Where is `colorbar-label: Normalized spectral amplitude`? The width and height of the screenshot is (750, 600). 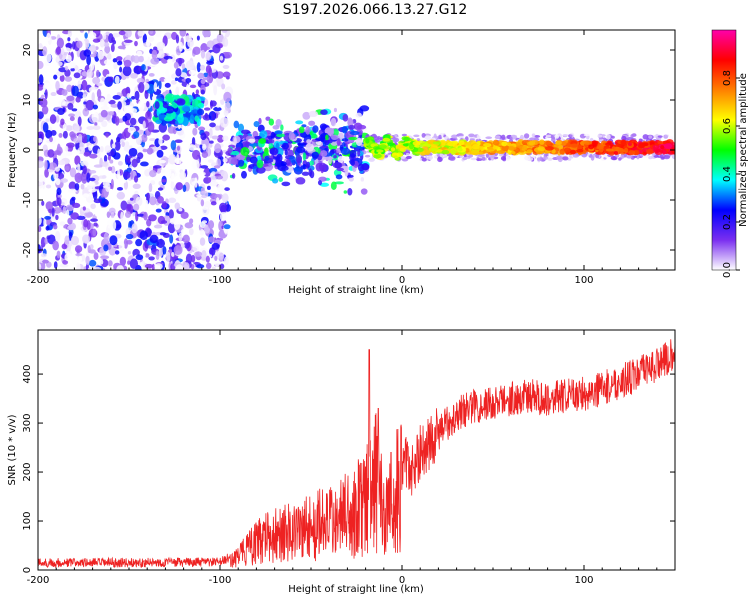 colorbar-label: Normalized spectral amplitude is located at coordinates (743, 150).